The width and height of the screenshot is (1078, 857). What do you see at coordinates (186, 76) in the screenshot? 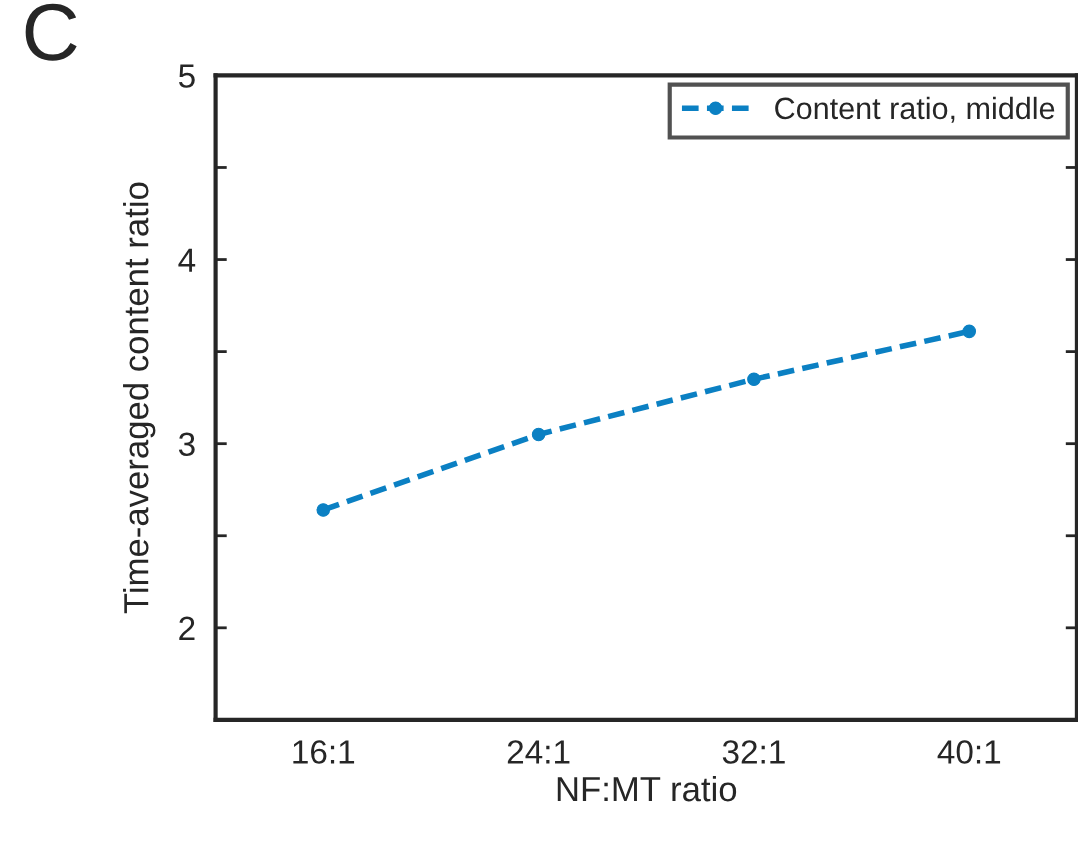
I see `y-tick-label: 5` at bounding box center [186, 76].